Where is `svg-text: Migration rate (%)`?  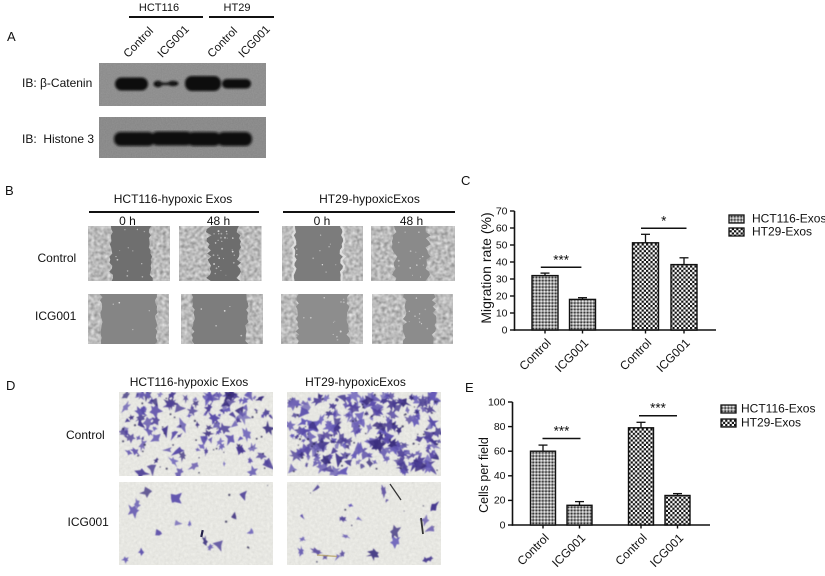
svg-text: Migration rate (%) is located at coordinates (486, 267).